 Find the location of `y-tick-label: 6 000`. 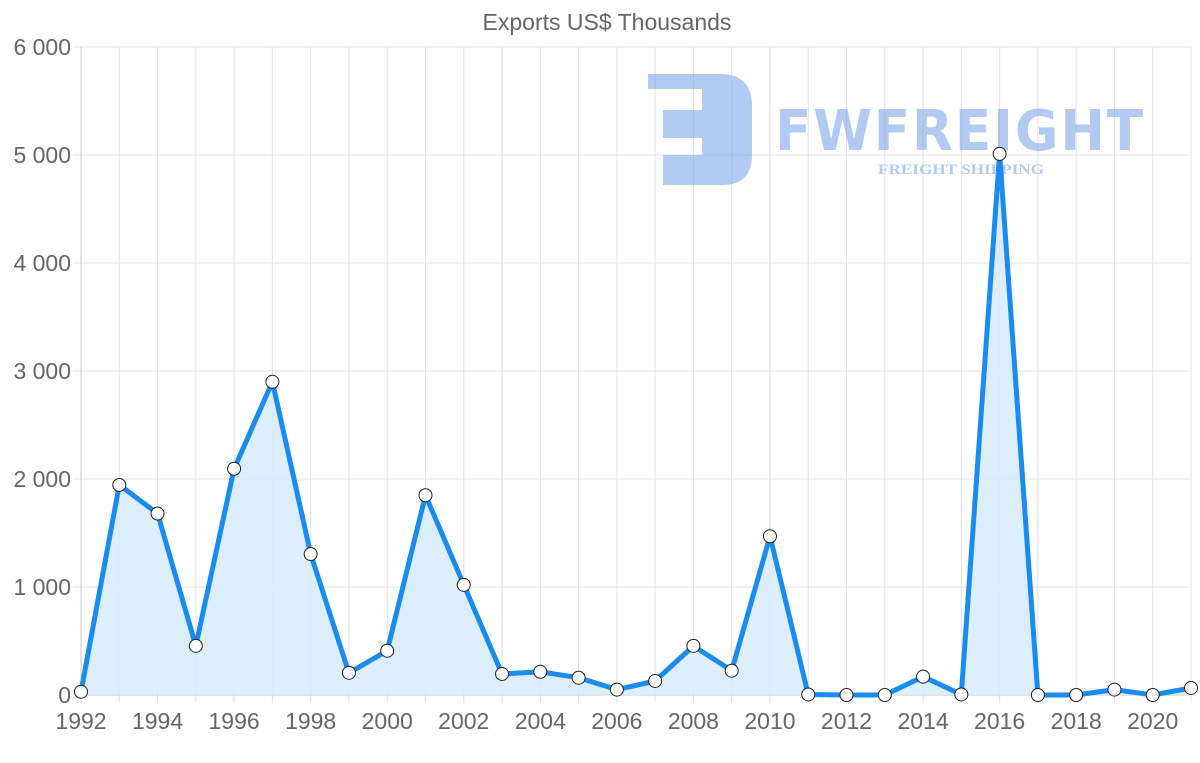

y-tick-label: 6 000 is located at coordinates (42, 47).